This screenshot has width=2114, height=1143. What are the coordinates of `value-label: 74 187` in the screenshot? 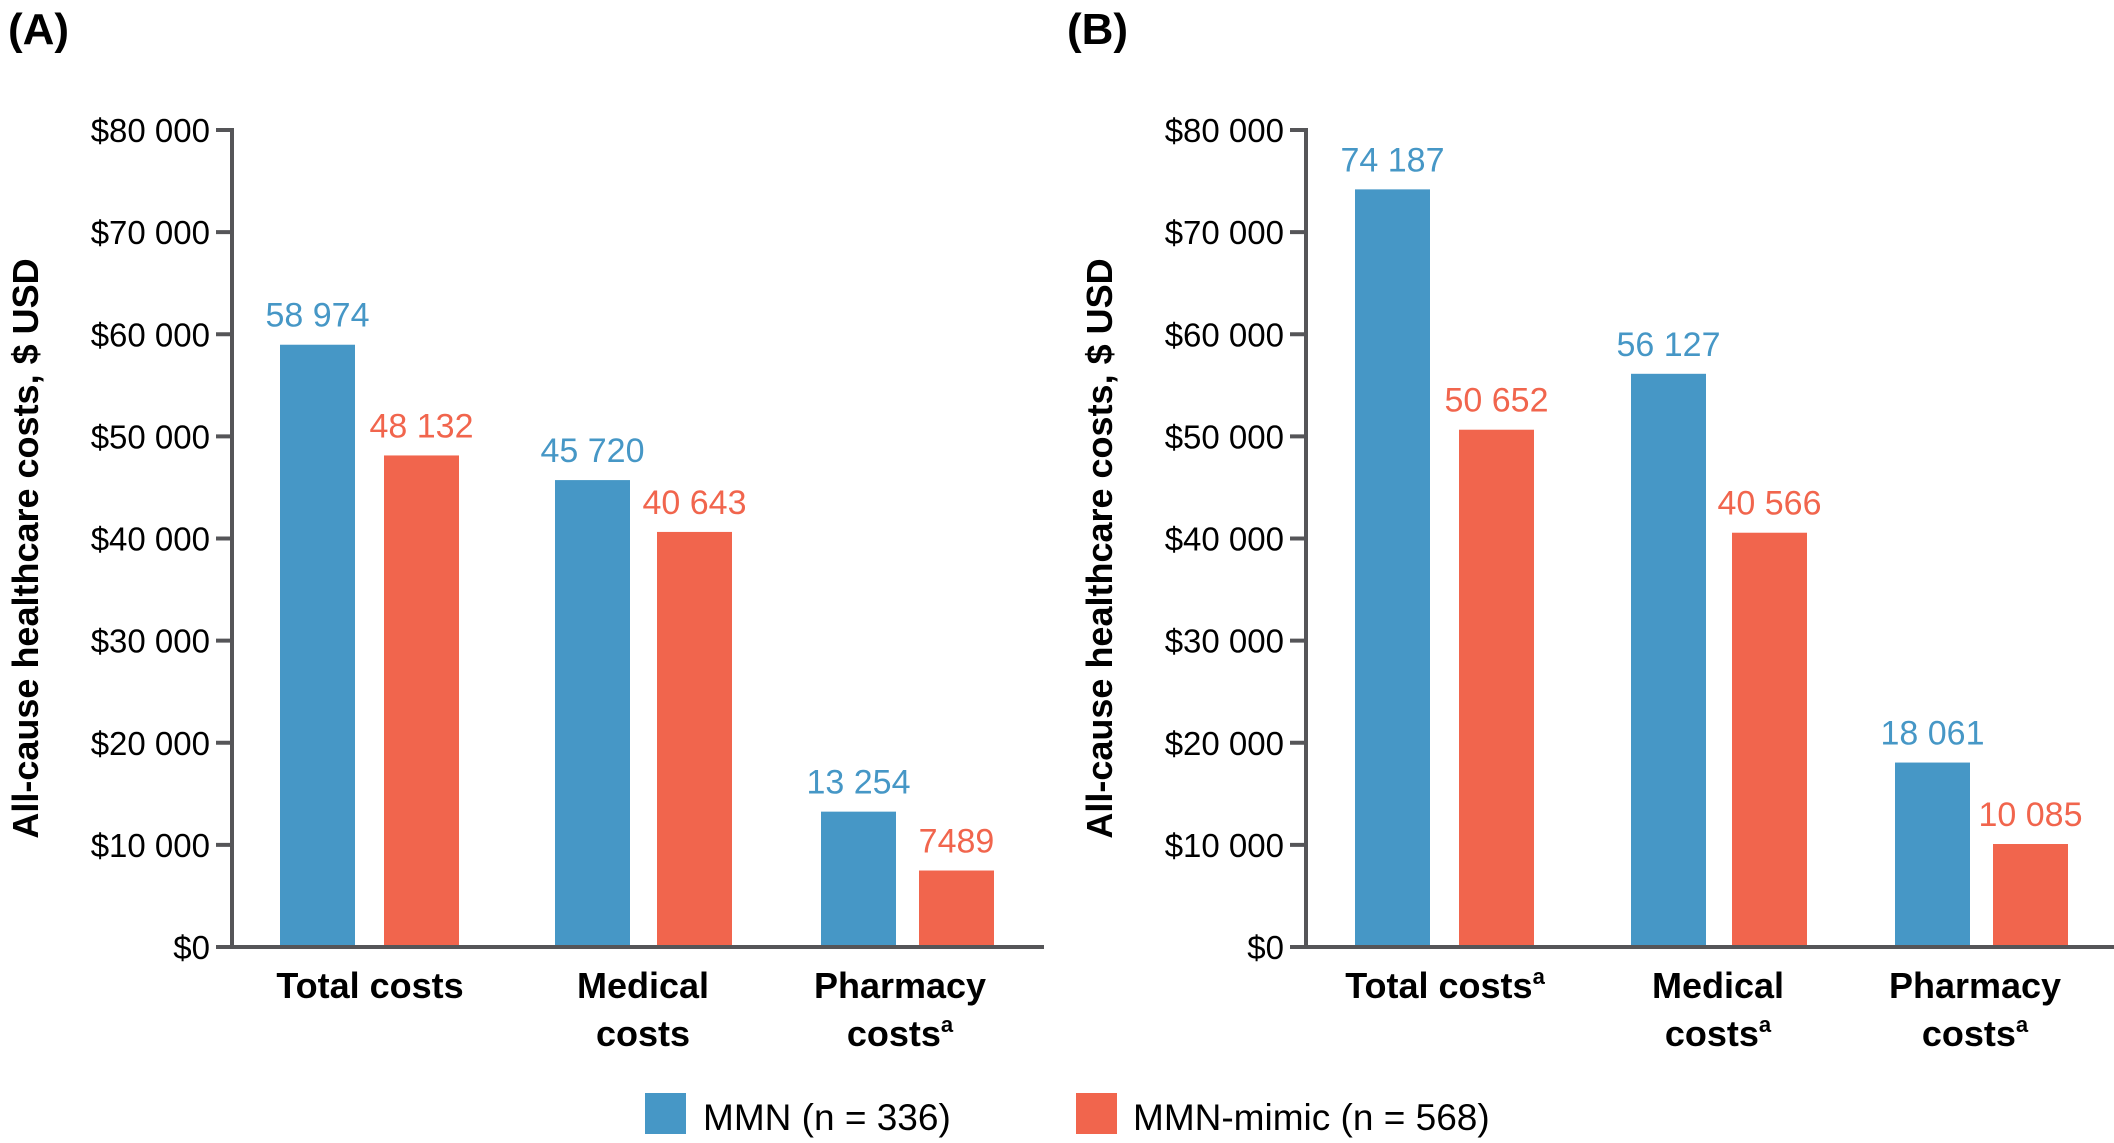 It's located at (1393, 160).